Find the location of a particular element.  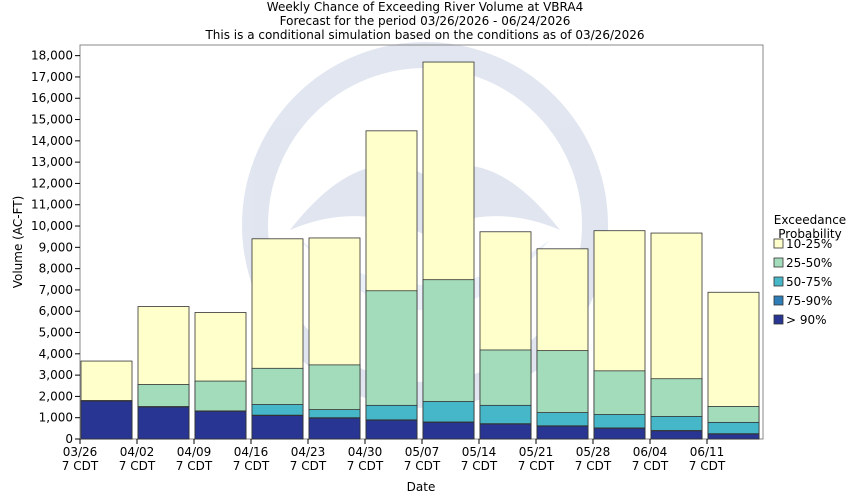

y-tick-label: 15,000 is located at coordinates (52, 120).